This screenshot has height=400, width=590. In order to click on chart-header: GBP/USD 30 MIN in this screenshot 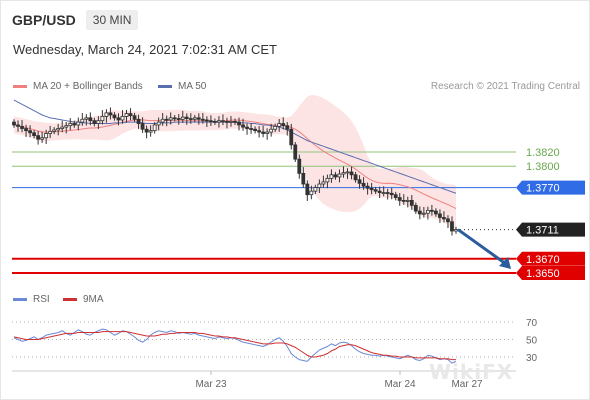, I will do `click(75, 20)`.